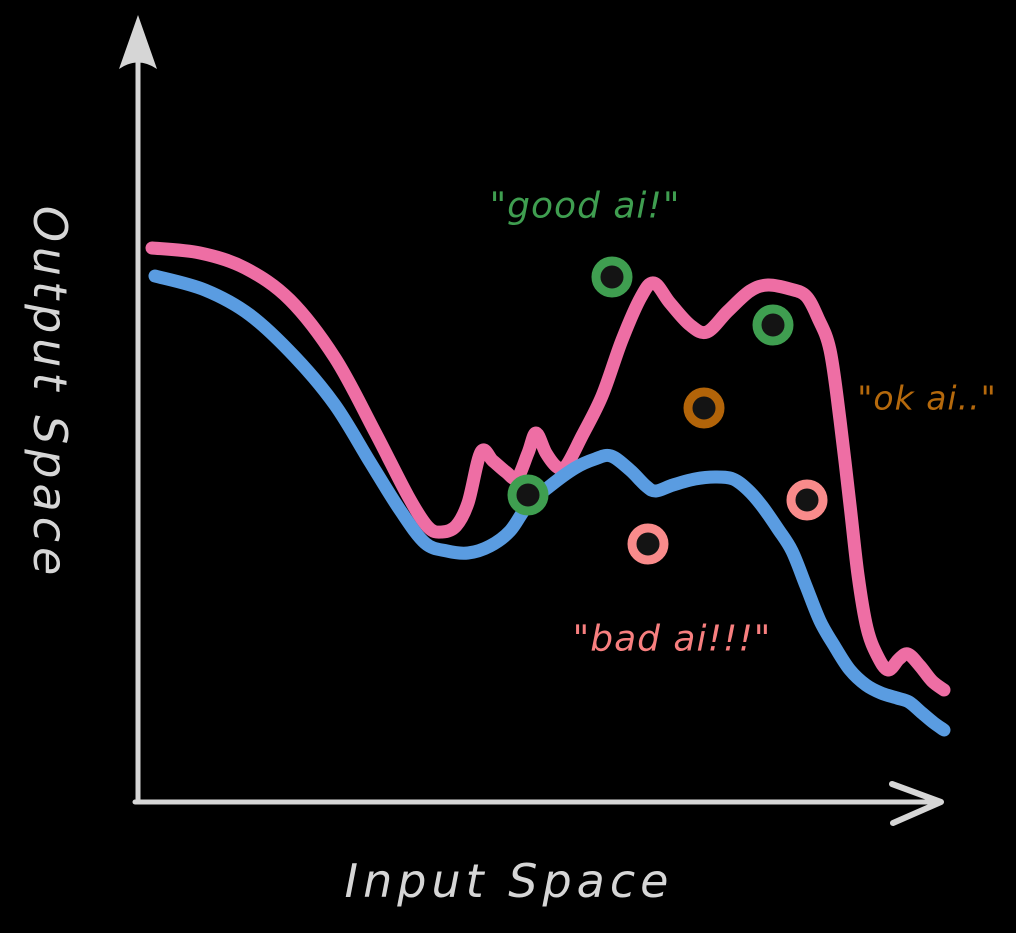  What do you see at coordinates (672, 639) in the screenshot?
I see `bad-ai-annotation: "bad ai!!!"` at bounding box center [672, 639].